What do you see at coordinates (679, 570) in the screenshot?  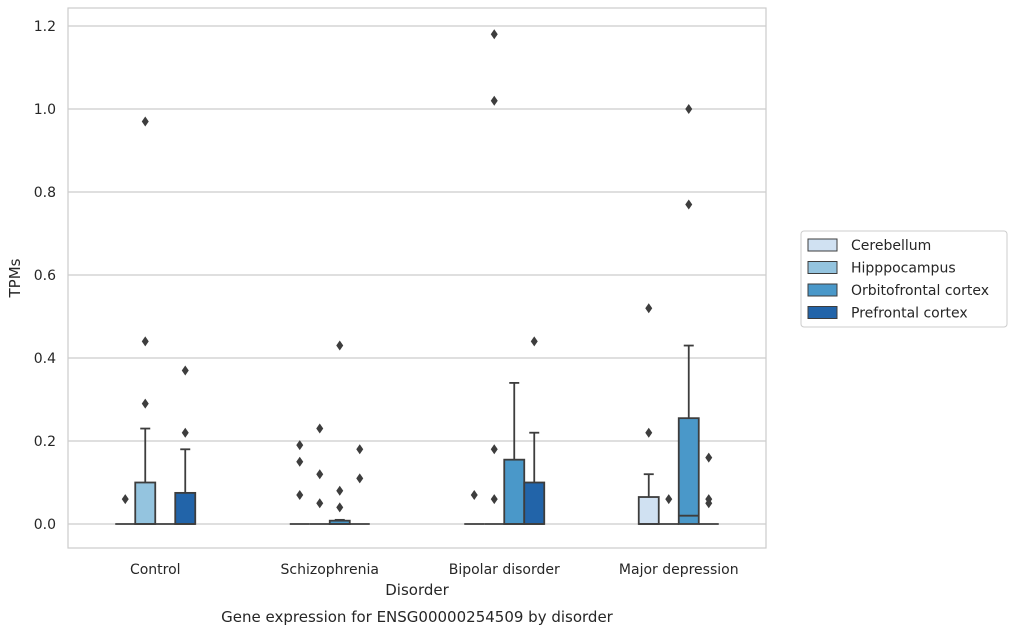 I see `x-tick-label: Major depression` at bounding box center [679, 570].